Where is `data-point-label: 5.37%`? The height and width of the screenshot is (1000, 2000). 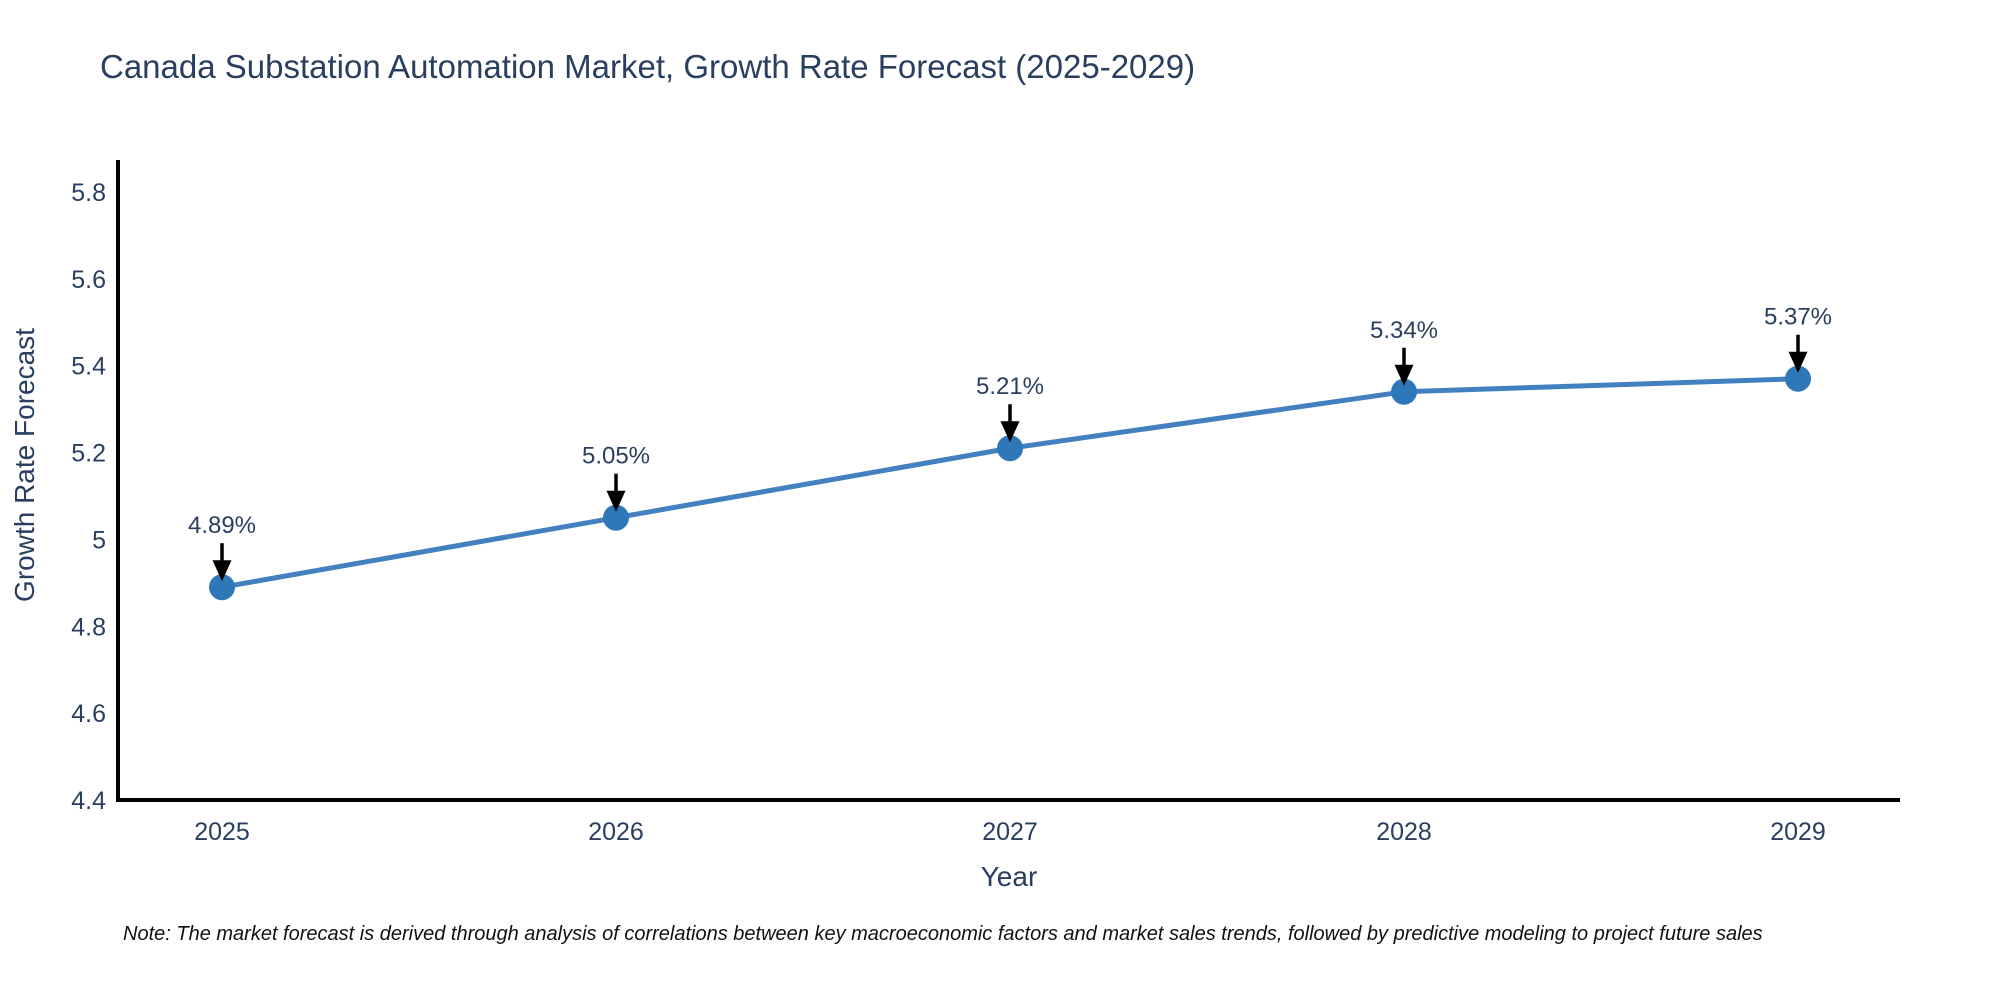
data-point-label: 5.37% is located at coordinates (1798, 317).